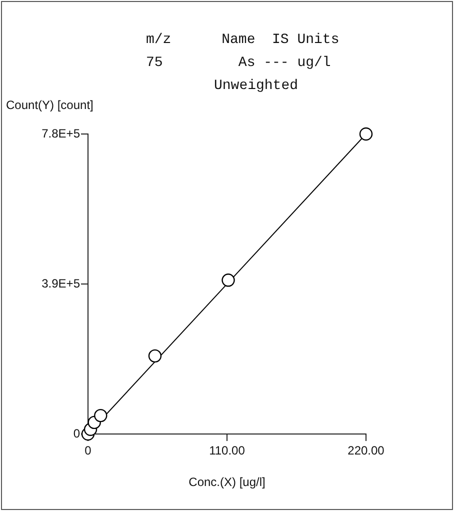 The width and height of the screenshot is (454, 511). Describe the element at coordinates (88, 451) in the screenshot. I see `x-tick-label: 0` at that location.